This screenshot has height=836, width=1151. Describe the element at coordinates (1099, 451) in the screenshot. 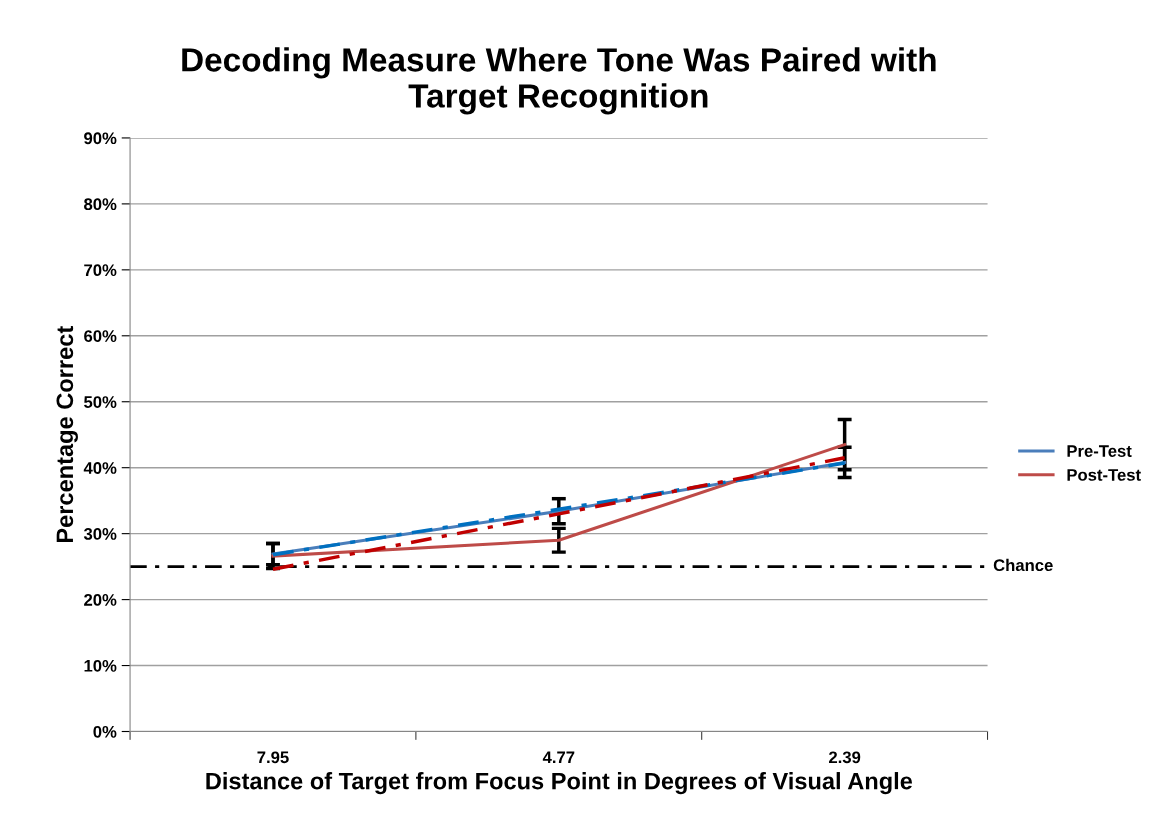

I see `legend-label: Pre-Test` at that location.